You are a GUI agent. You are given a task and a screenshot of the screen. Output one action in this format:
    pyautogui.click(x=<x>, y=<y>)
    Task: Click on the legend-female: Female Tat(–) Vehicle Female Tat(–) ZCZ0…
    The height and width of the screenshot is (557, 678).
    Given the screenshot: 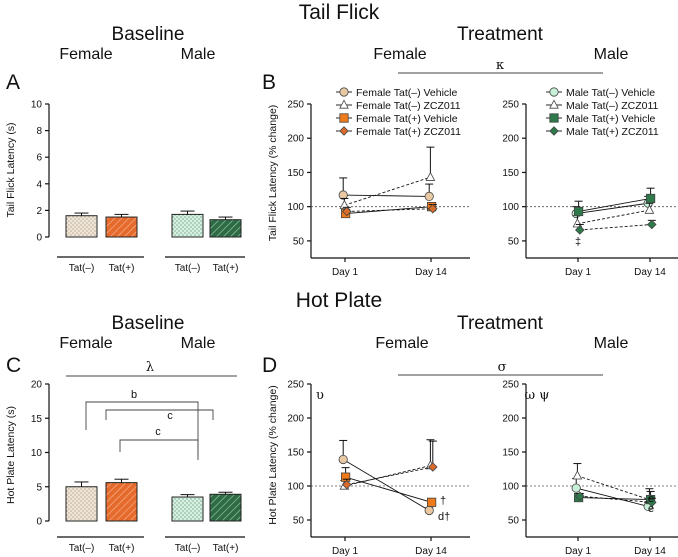 What is the action you would take?
    pyautogui.click(x=398, y=112)
    